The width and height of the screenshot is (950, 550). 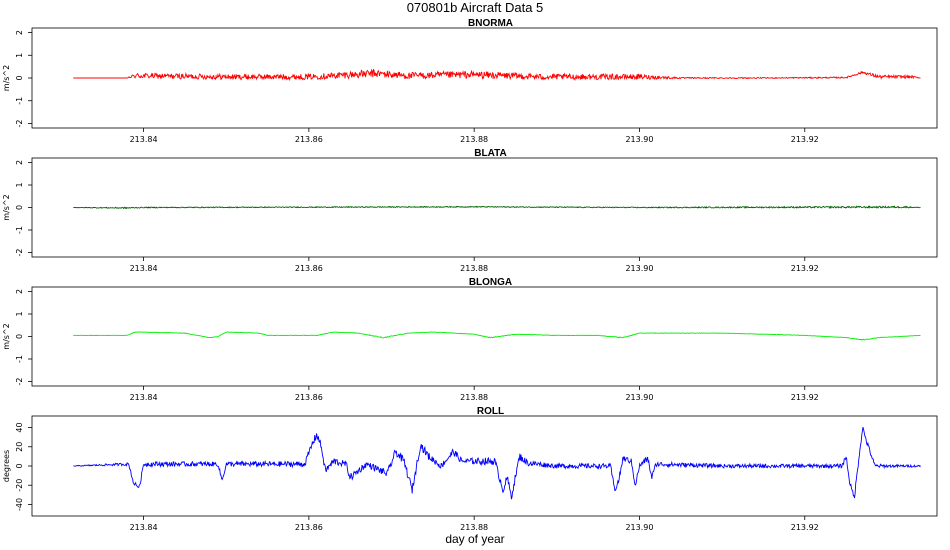 What do you see at coordinates (6, 466) in the screenshot?
I see `y-axis-label: degrees` at bounding box center [6, 466].